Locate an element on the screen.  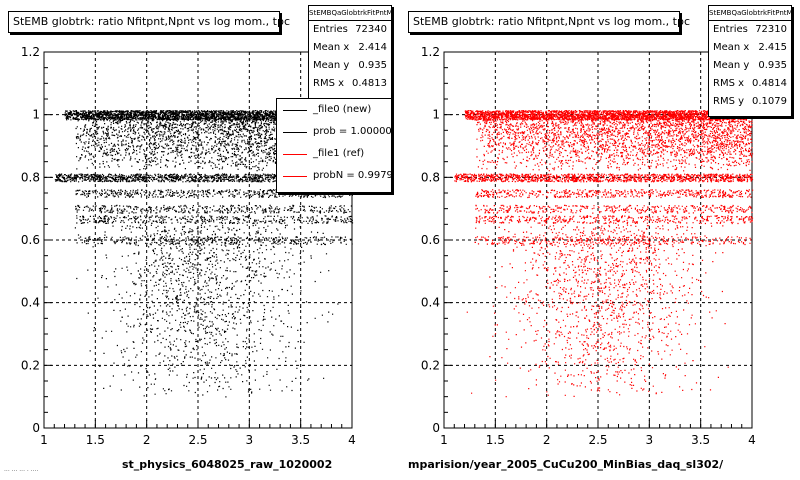
legend-entry-file1: _file1 (ref) is located at coordinates (334, 154).